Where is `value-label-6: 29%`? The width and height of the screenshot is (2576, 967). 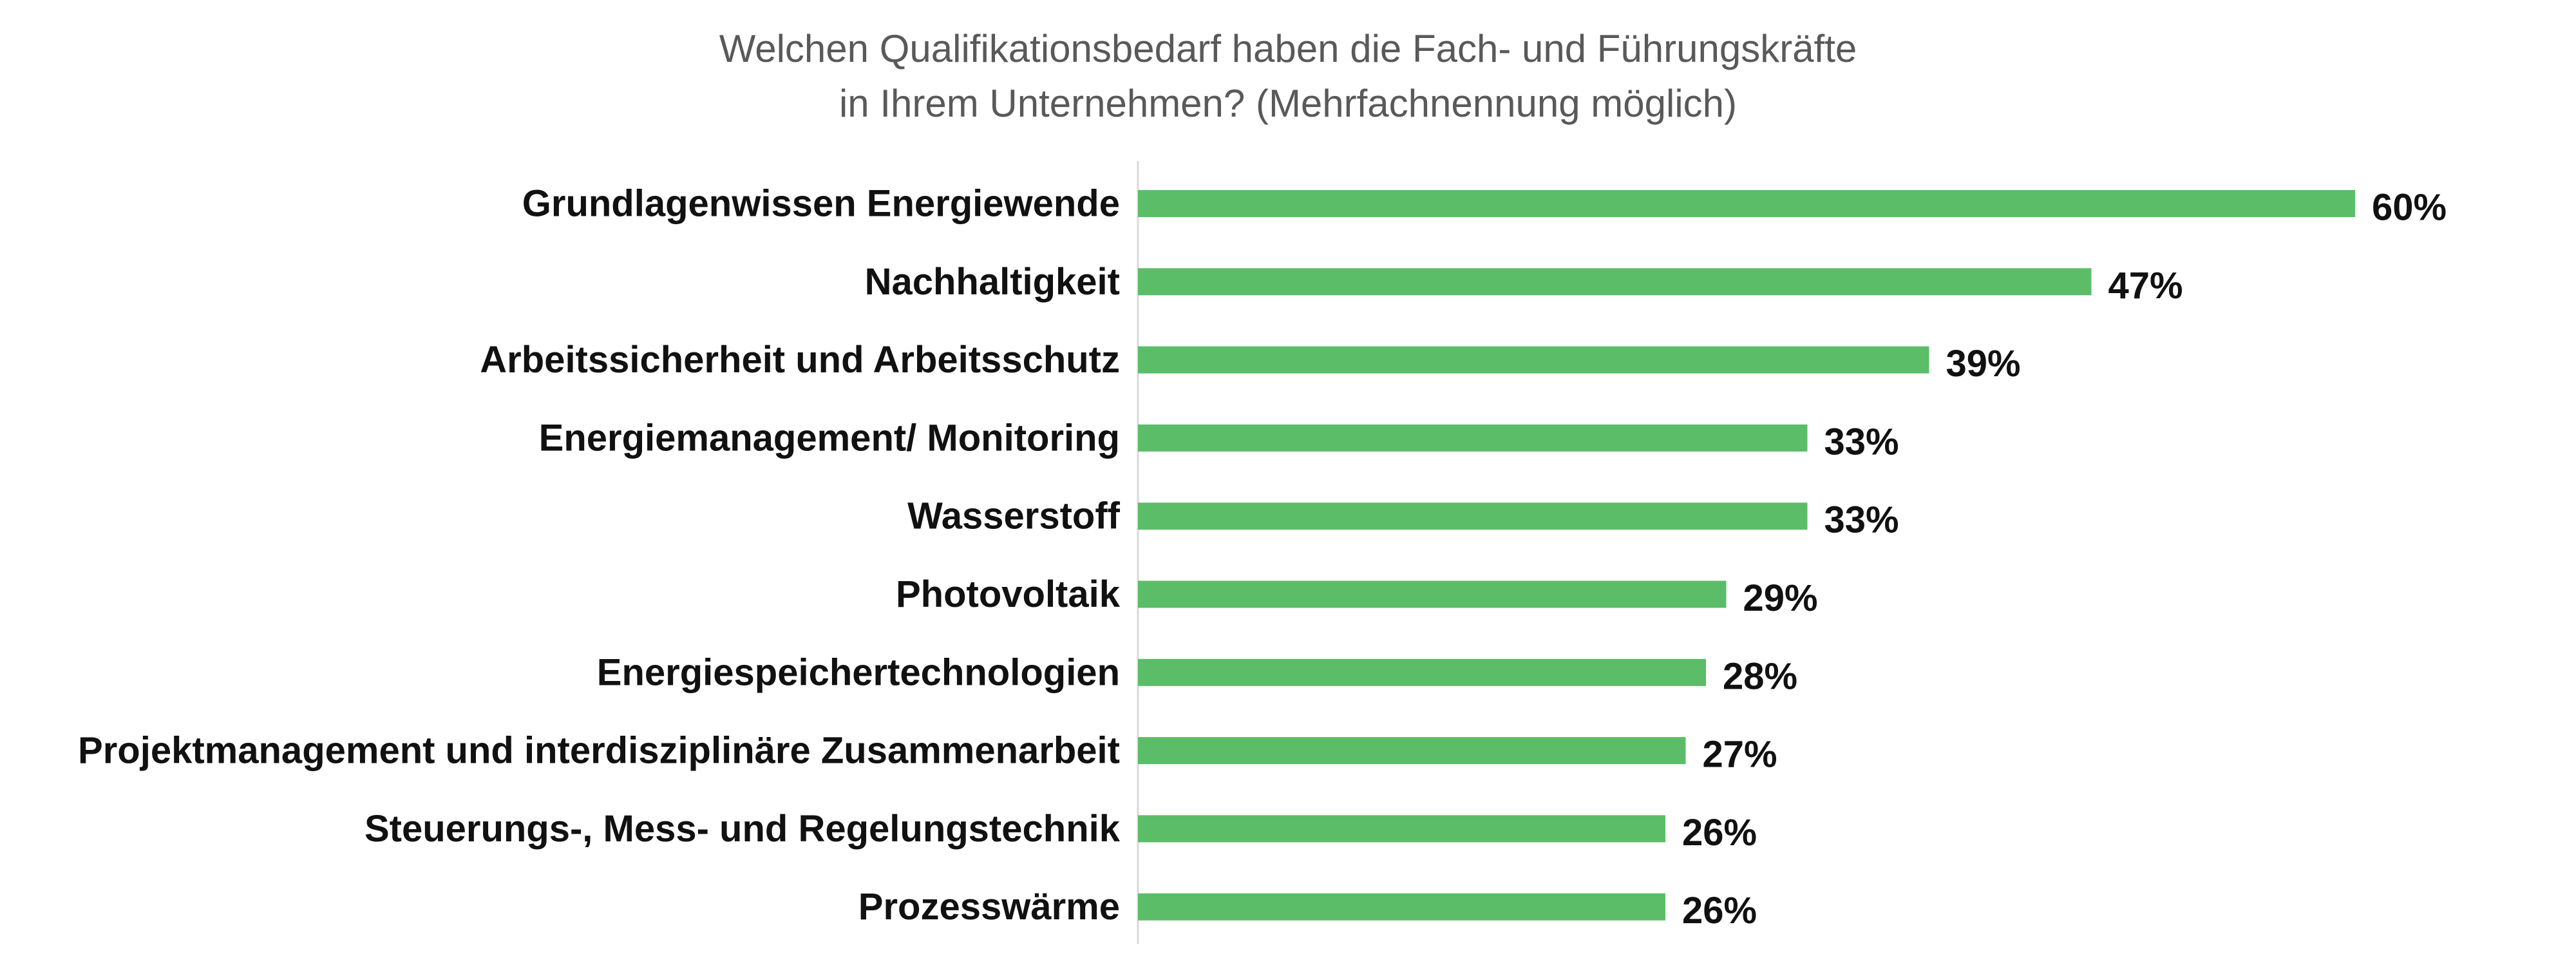
value-label-6: 29% is located at coordinates (1781, 598).